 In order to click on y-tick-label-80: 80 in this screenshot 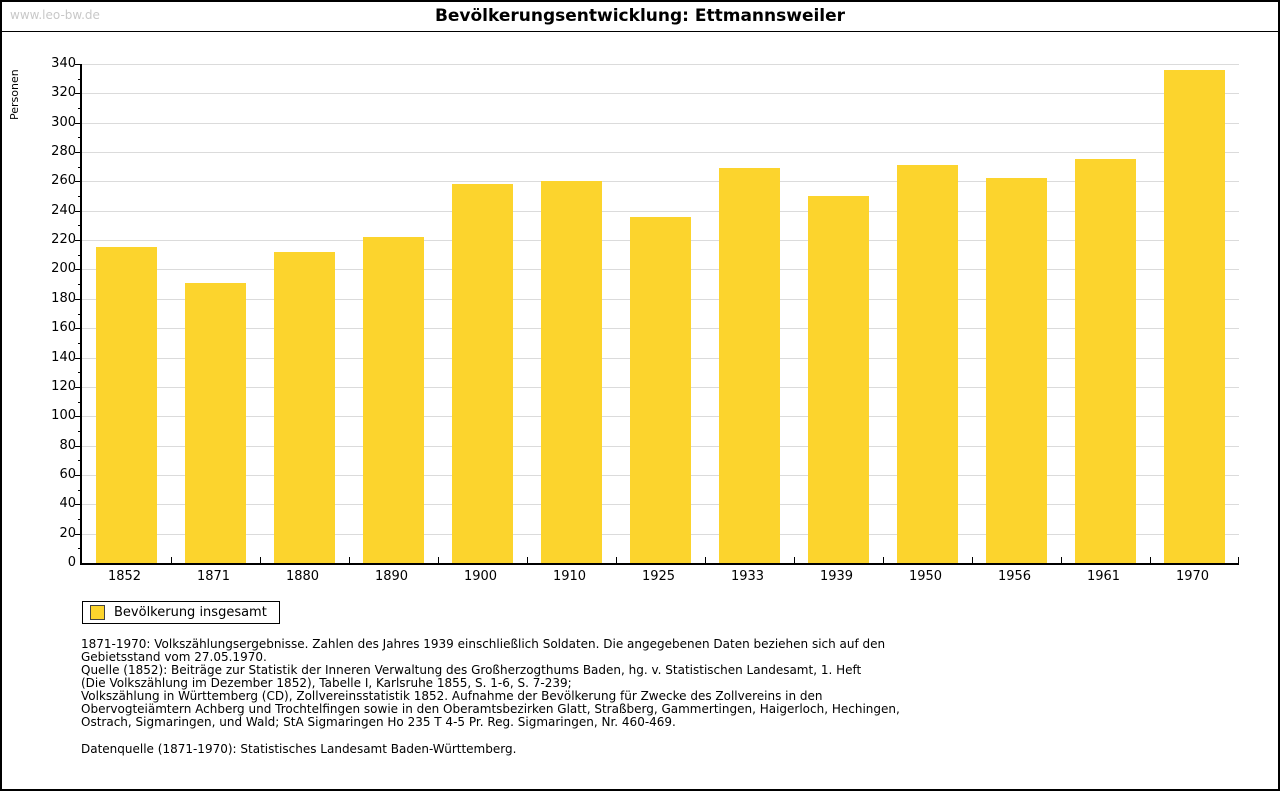, I will do `click(67, 445)`.